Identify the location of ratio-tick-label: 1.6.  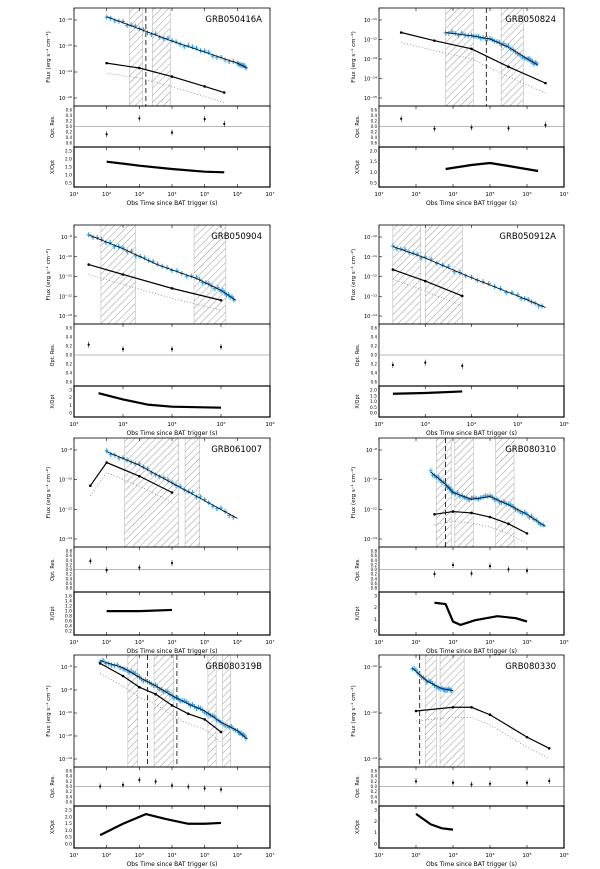
(68, 597).